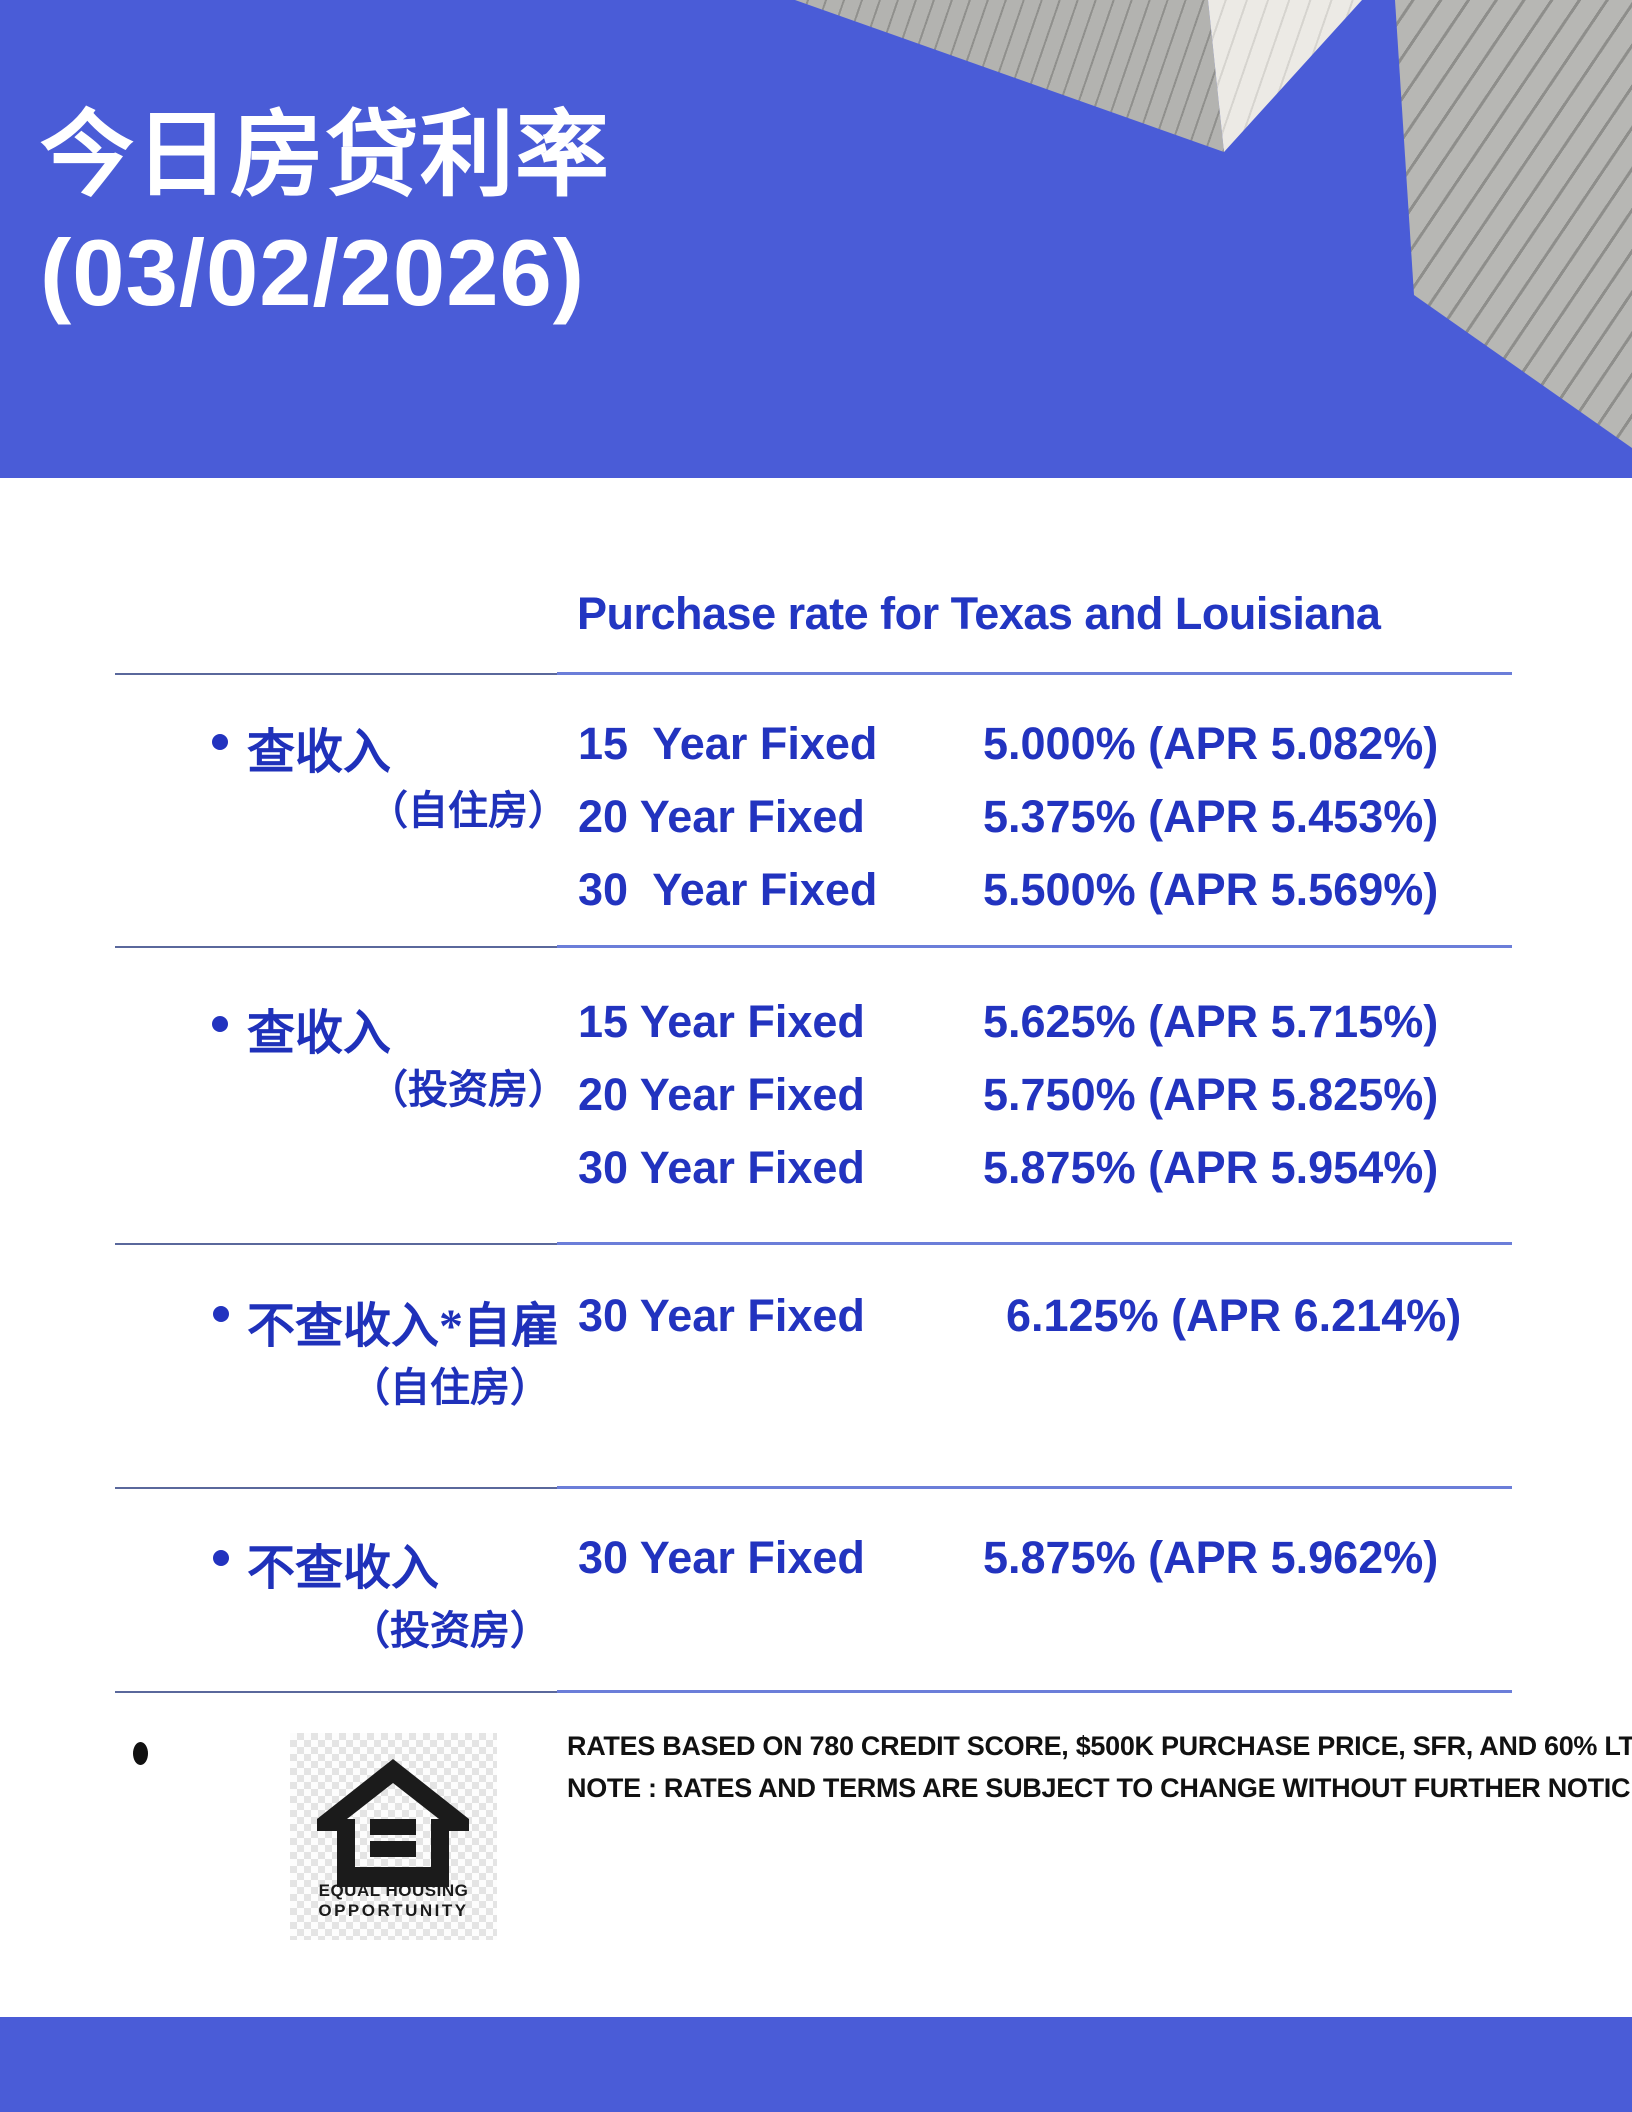 The width and height of the screenshot is (1632, 2112). What do you see at coordinates (450, 1387) in the screenshot?
I see `section3-sublabel: （自住房）` at bounding box center [450, 1387].